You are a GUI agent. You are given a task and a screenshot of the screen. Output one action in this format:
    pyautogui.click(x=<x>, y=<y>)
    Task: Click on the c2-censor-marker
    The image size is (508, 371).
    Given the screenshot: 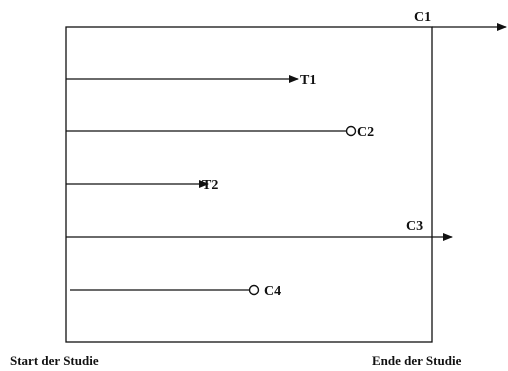 What is the action you would take?
    pyautogui.click(x=351, y=131)
    